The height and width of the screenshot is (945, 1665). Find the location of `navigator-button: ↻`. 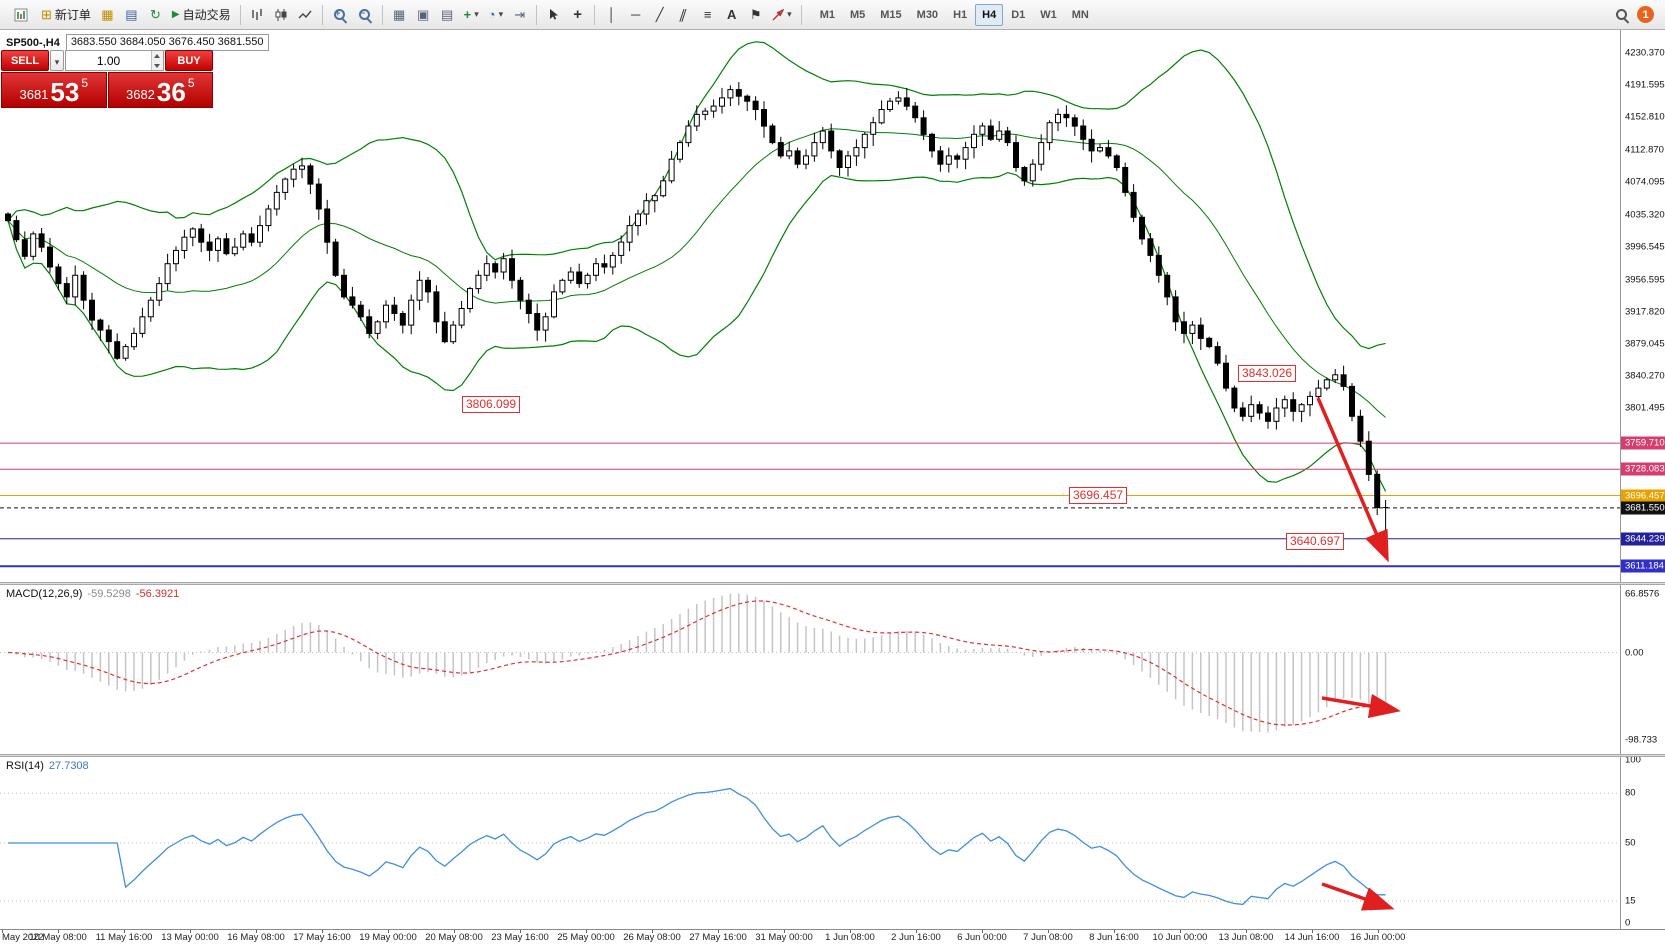

navigator-button: ↻ is located at coordinates (155, 15).